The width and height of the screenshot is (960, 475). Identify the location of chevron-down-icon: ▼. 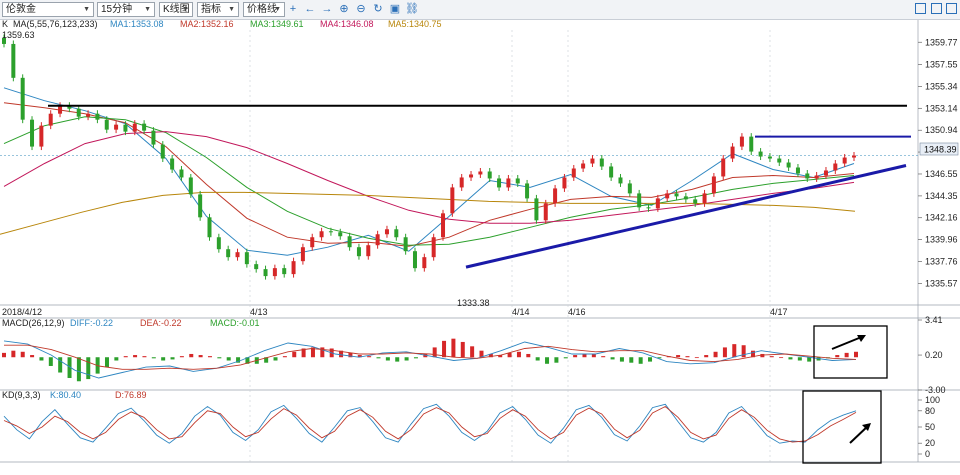
(185, 9).